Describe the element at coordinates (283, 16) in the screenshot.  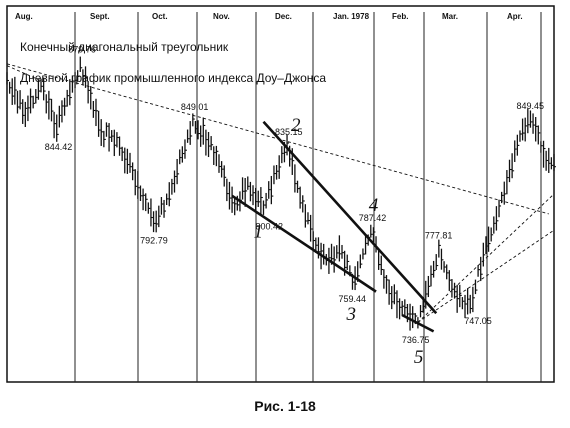
I see `month-label: Dec.` at that location.